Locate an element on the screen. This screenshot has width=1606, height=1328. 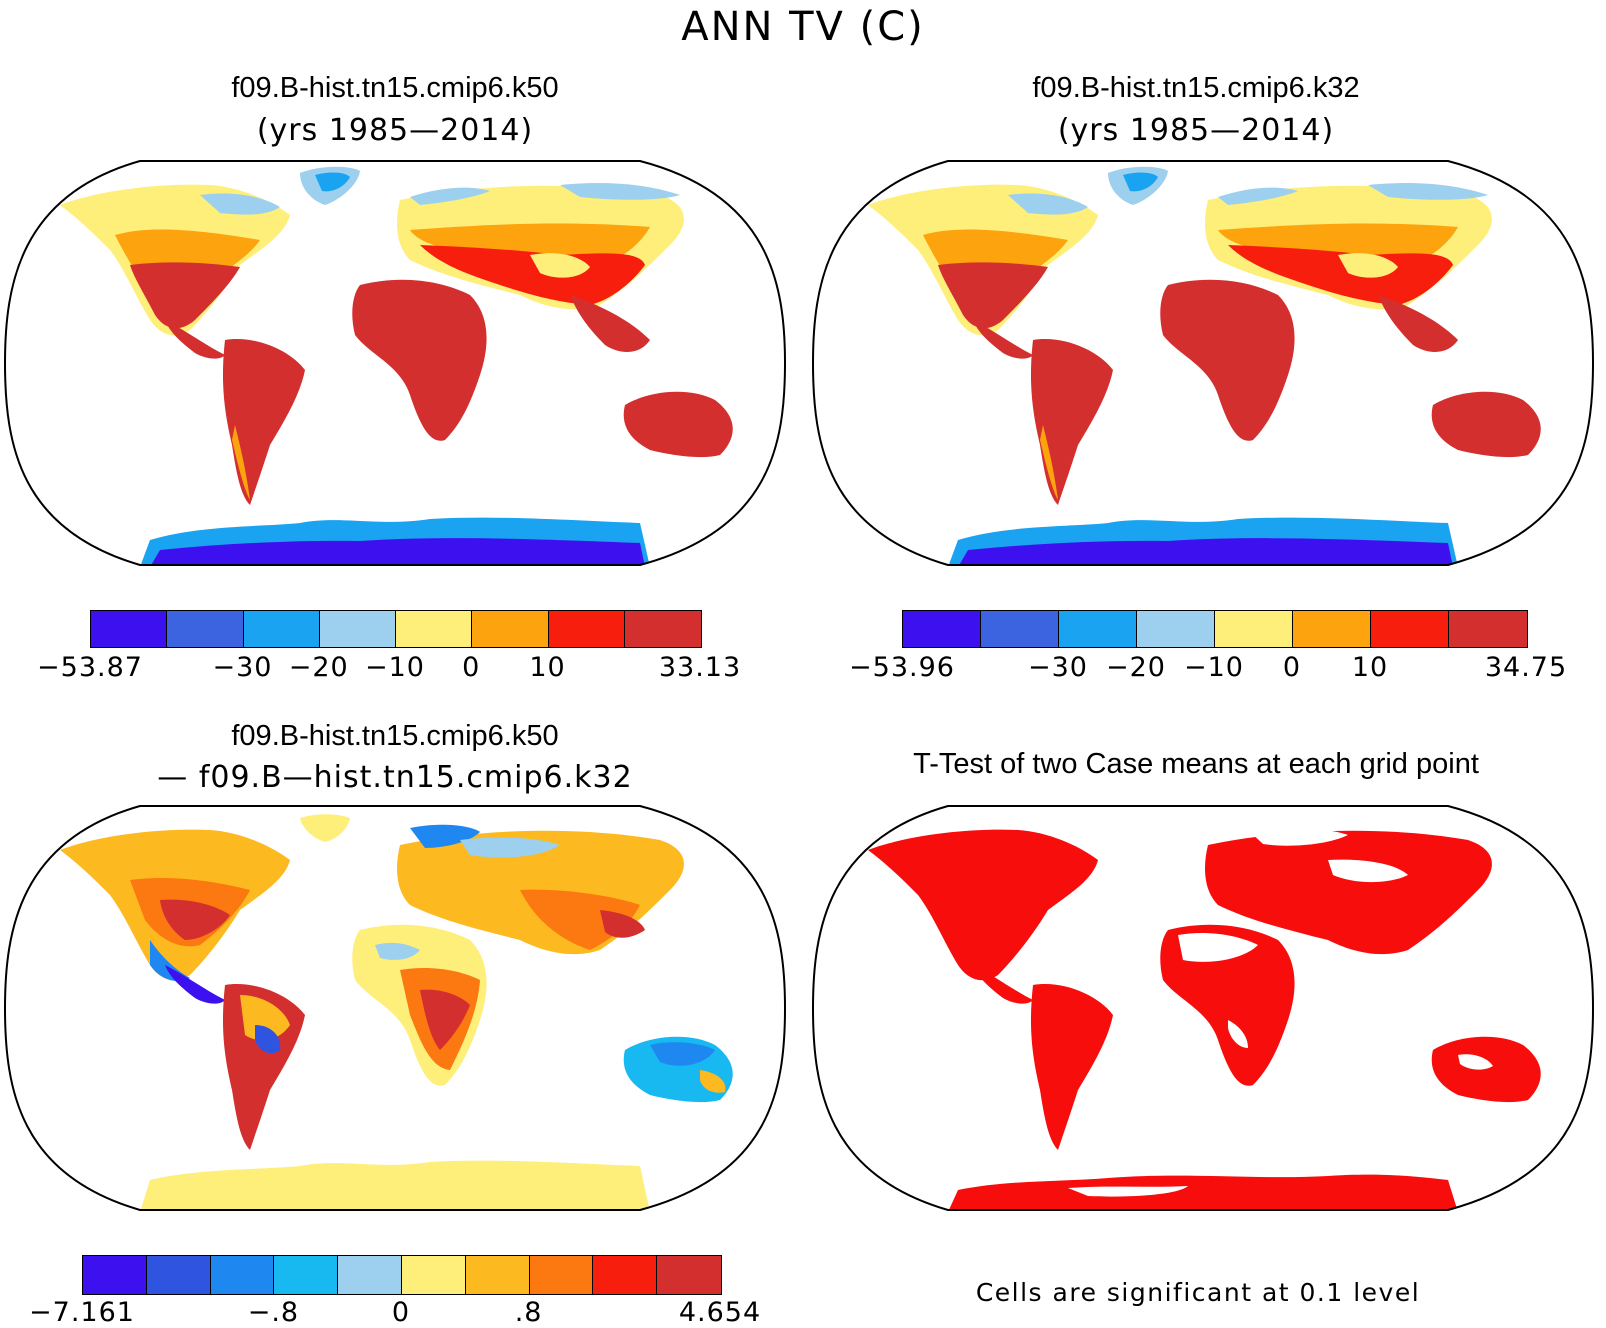
panel4-map is located at coordinates (1203, 1008).